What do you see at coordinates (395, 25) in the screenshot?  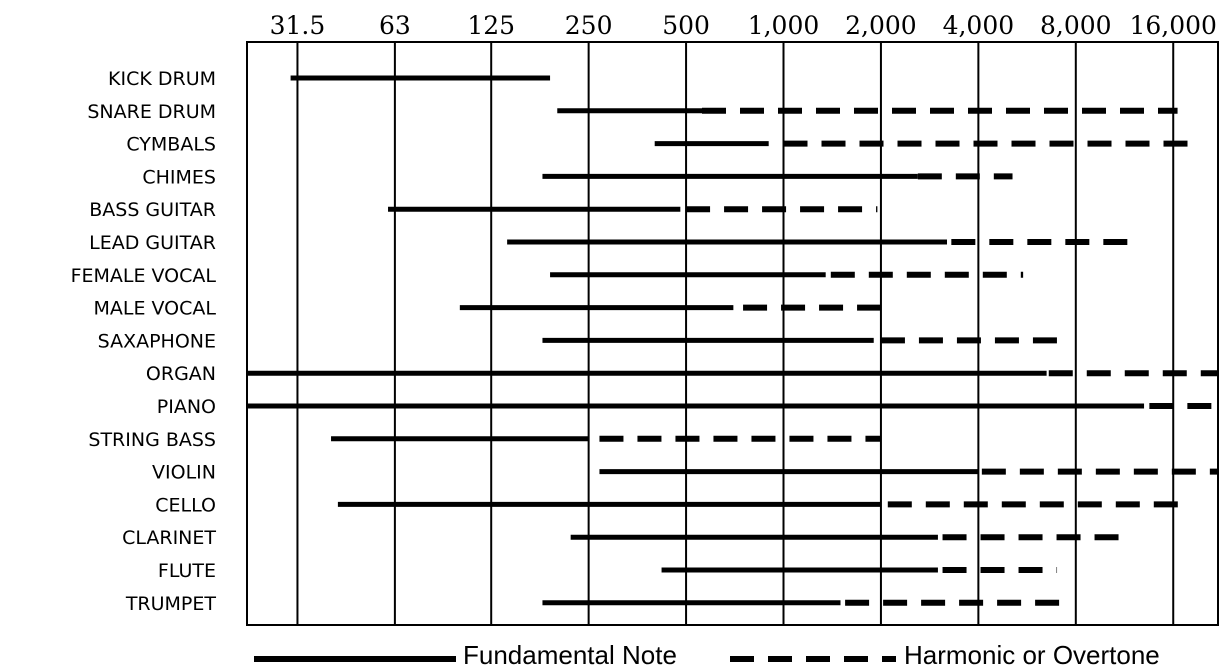 I see `x-tick-label-63: 63` at bounding box center [395, 25].